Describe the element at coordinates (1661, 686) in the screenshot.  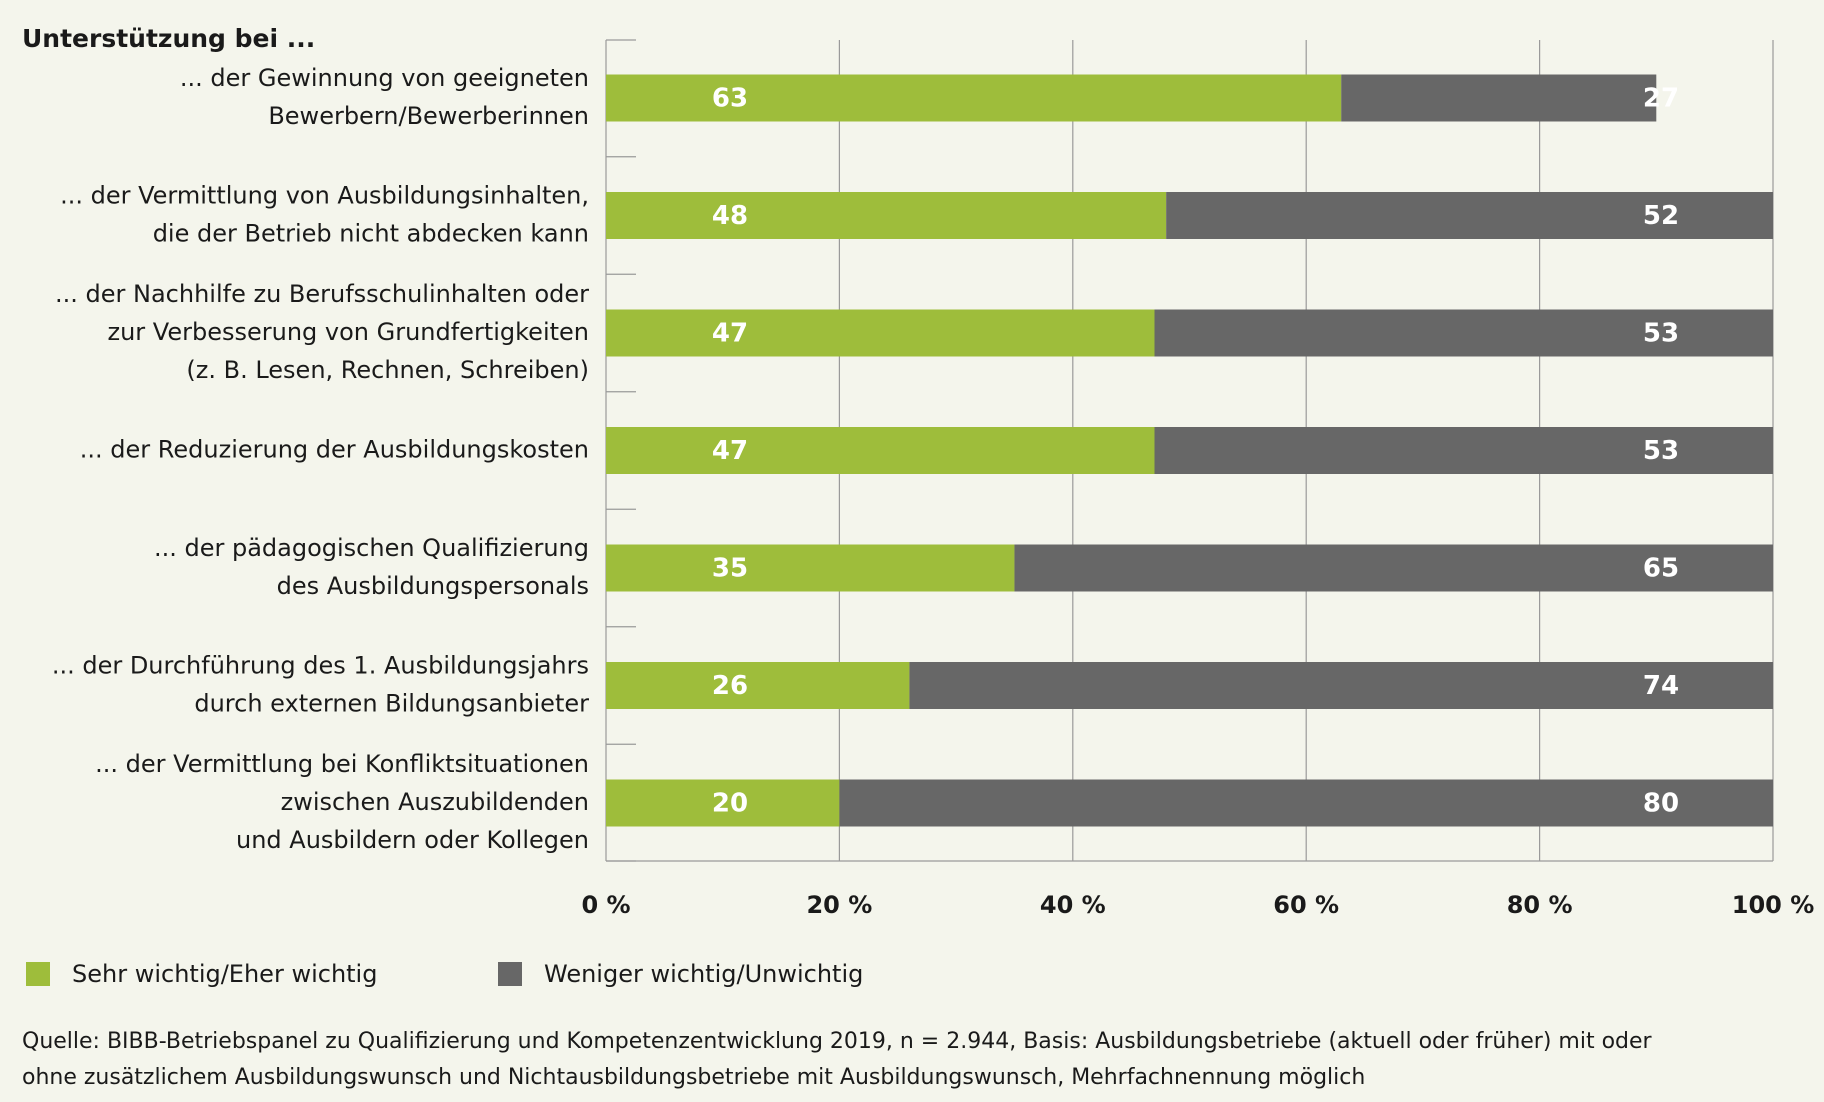
I see `value-label: 74` at that location.